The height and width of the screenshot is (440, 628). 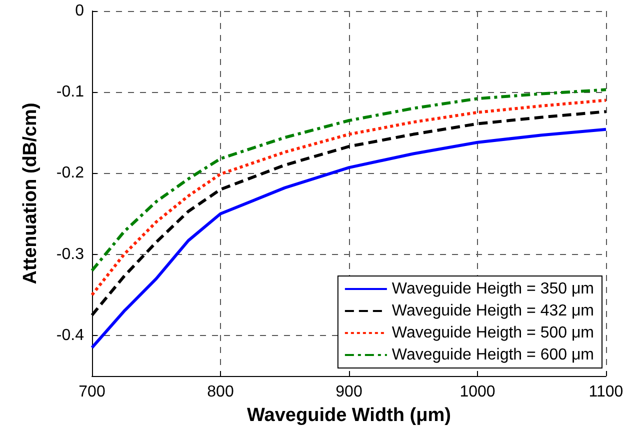 What do you see at coordinates (70, 335) in the screenshot?
I see `y-tick-label: -0.4` at bounding box center [70, 335].